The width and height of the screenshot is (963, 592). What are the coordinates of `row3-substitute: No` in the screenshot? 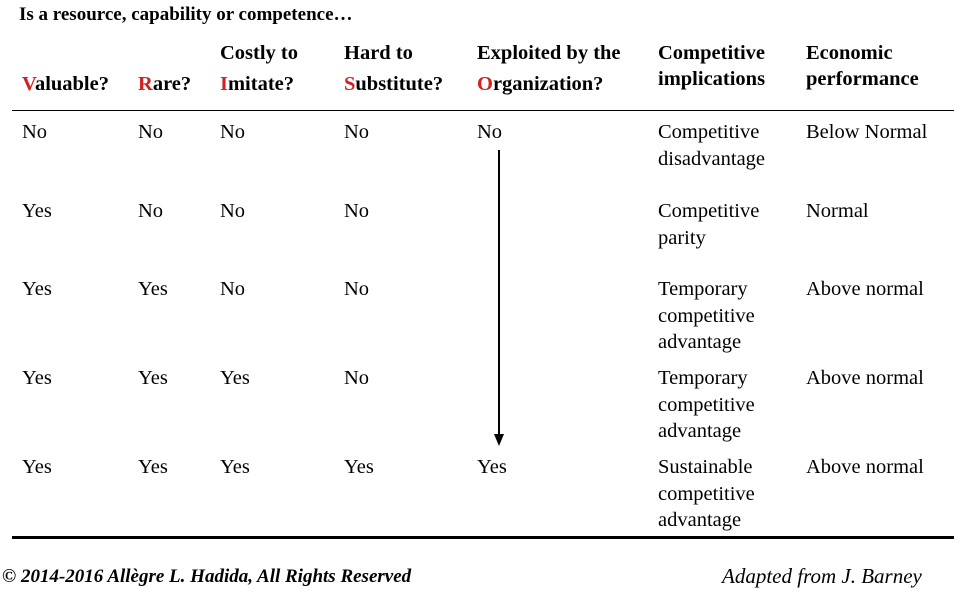 It's located at (357, 289).